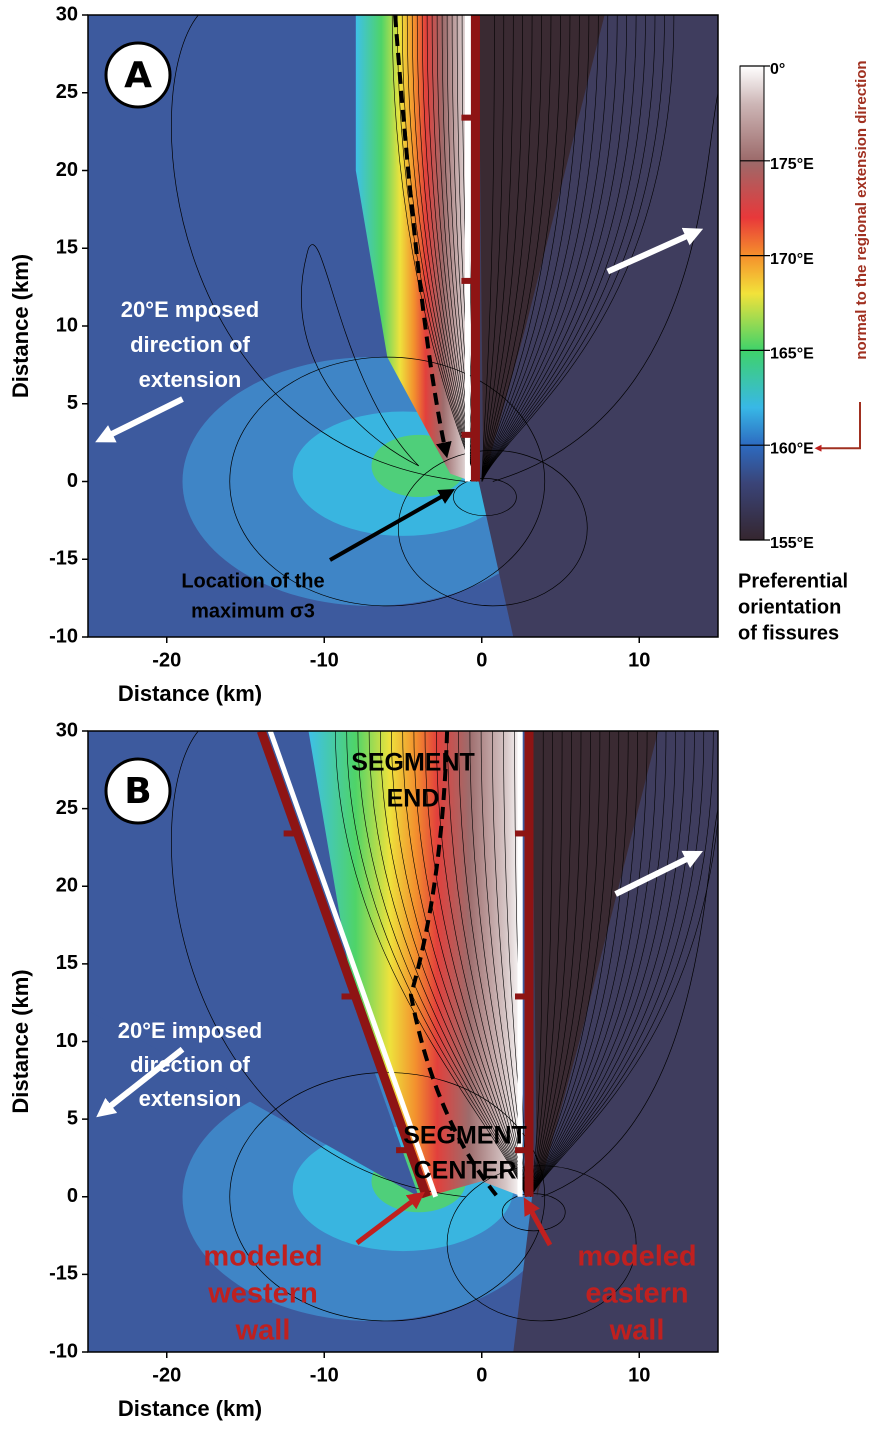  What do you see at coordinates (190, 1030) in the screenshot?
I see `annotation: 20°E imposed` at bounding box center [190, 1030].